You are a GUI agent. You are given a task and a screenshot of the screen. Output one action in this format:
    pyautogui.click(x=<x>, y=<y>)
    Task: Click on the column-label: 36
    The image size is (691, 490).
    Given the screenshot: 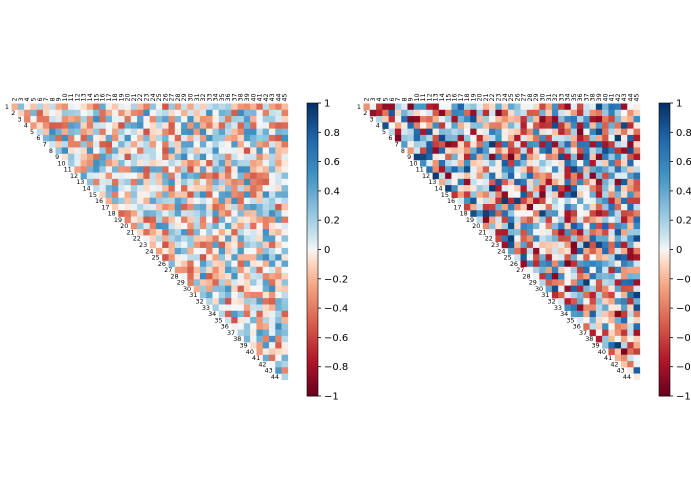 What is the action you would take?
    pyautogui.click(x=580, y=97)
    